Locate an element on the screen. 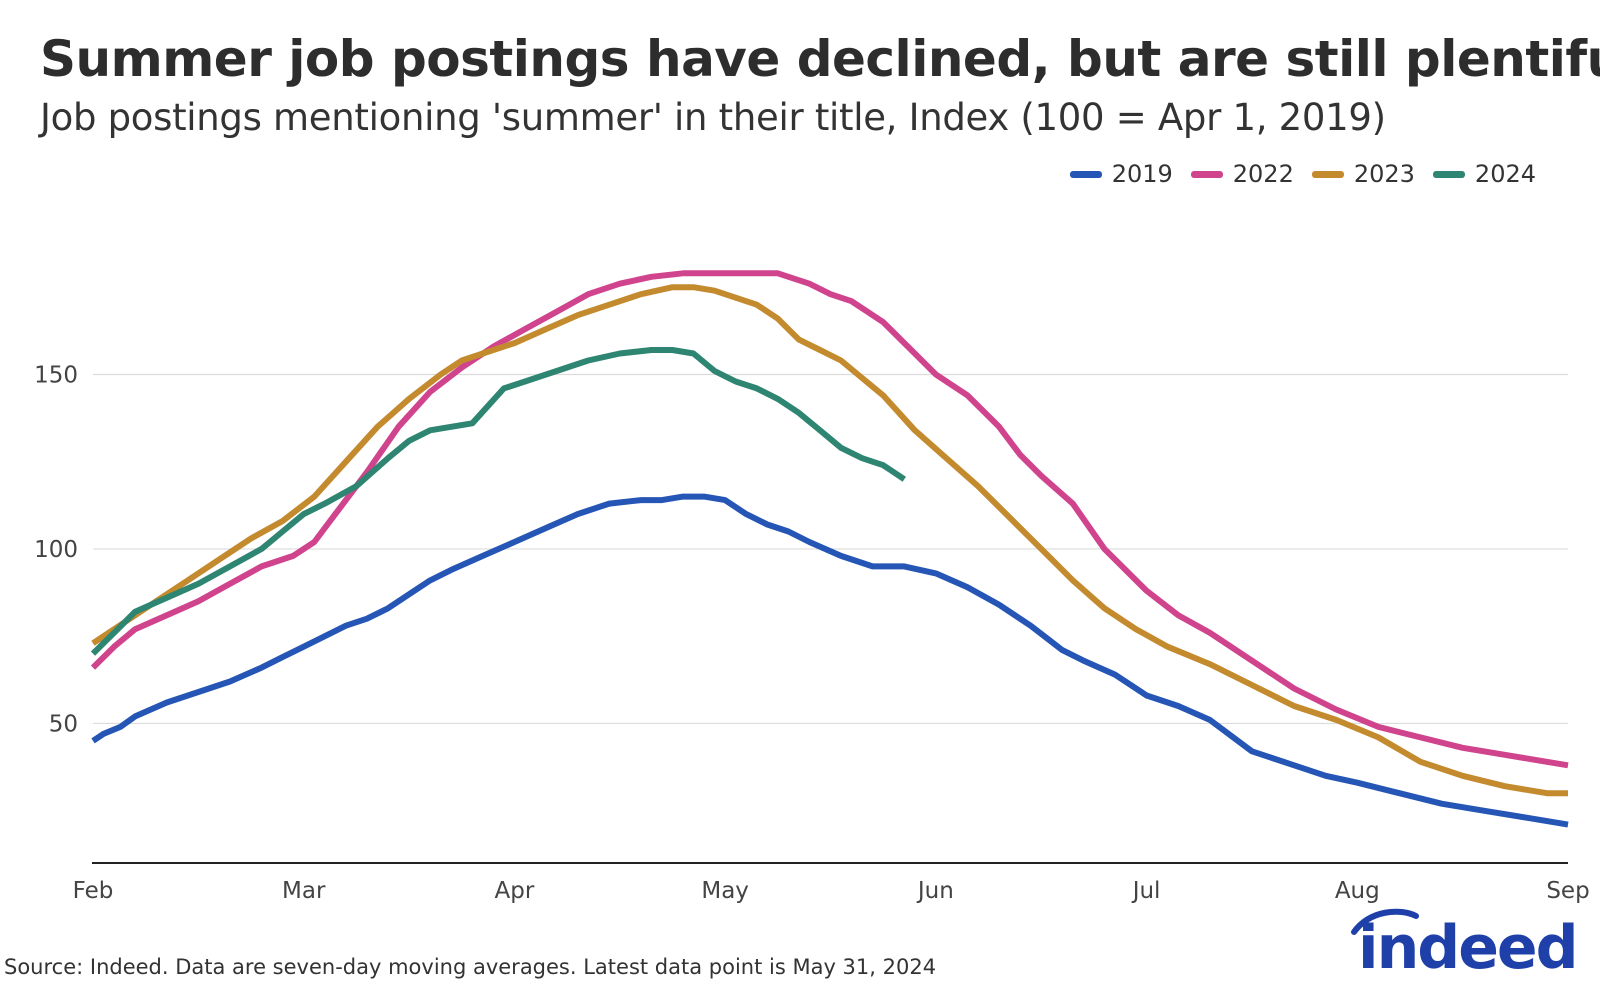 Image resolution: width=1600 pixels, height=1000 pixels. x-tick-label: Sep is located at coordinates (1567, 891).